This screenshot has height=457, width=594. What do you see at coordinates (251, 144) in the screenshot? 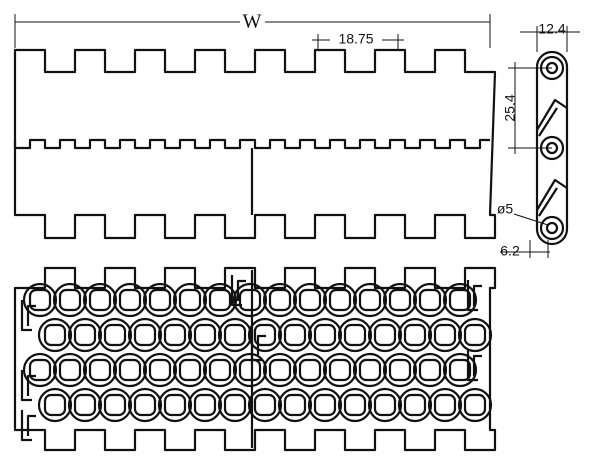
I see `module-joint` at bounding box center [251, 144].